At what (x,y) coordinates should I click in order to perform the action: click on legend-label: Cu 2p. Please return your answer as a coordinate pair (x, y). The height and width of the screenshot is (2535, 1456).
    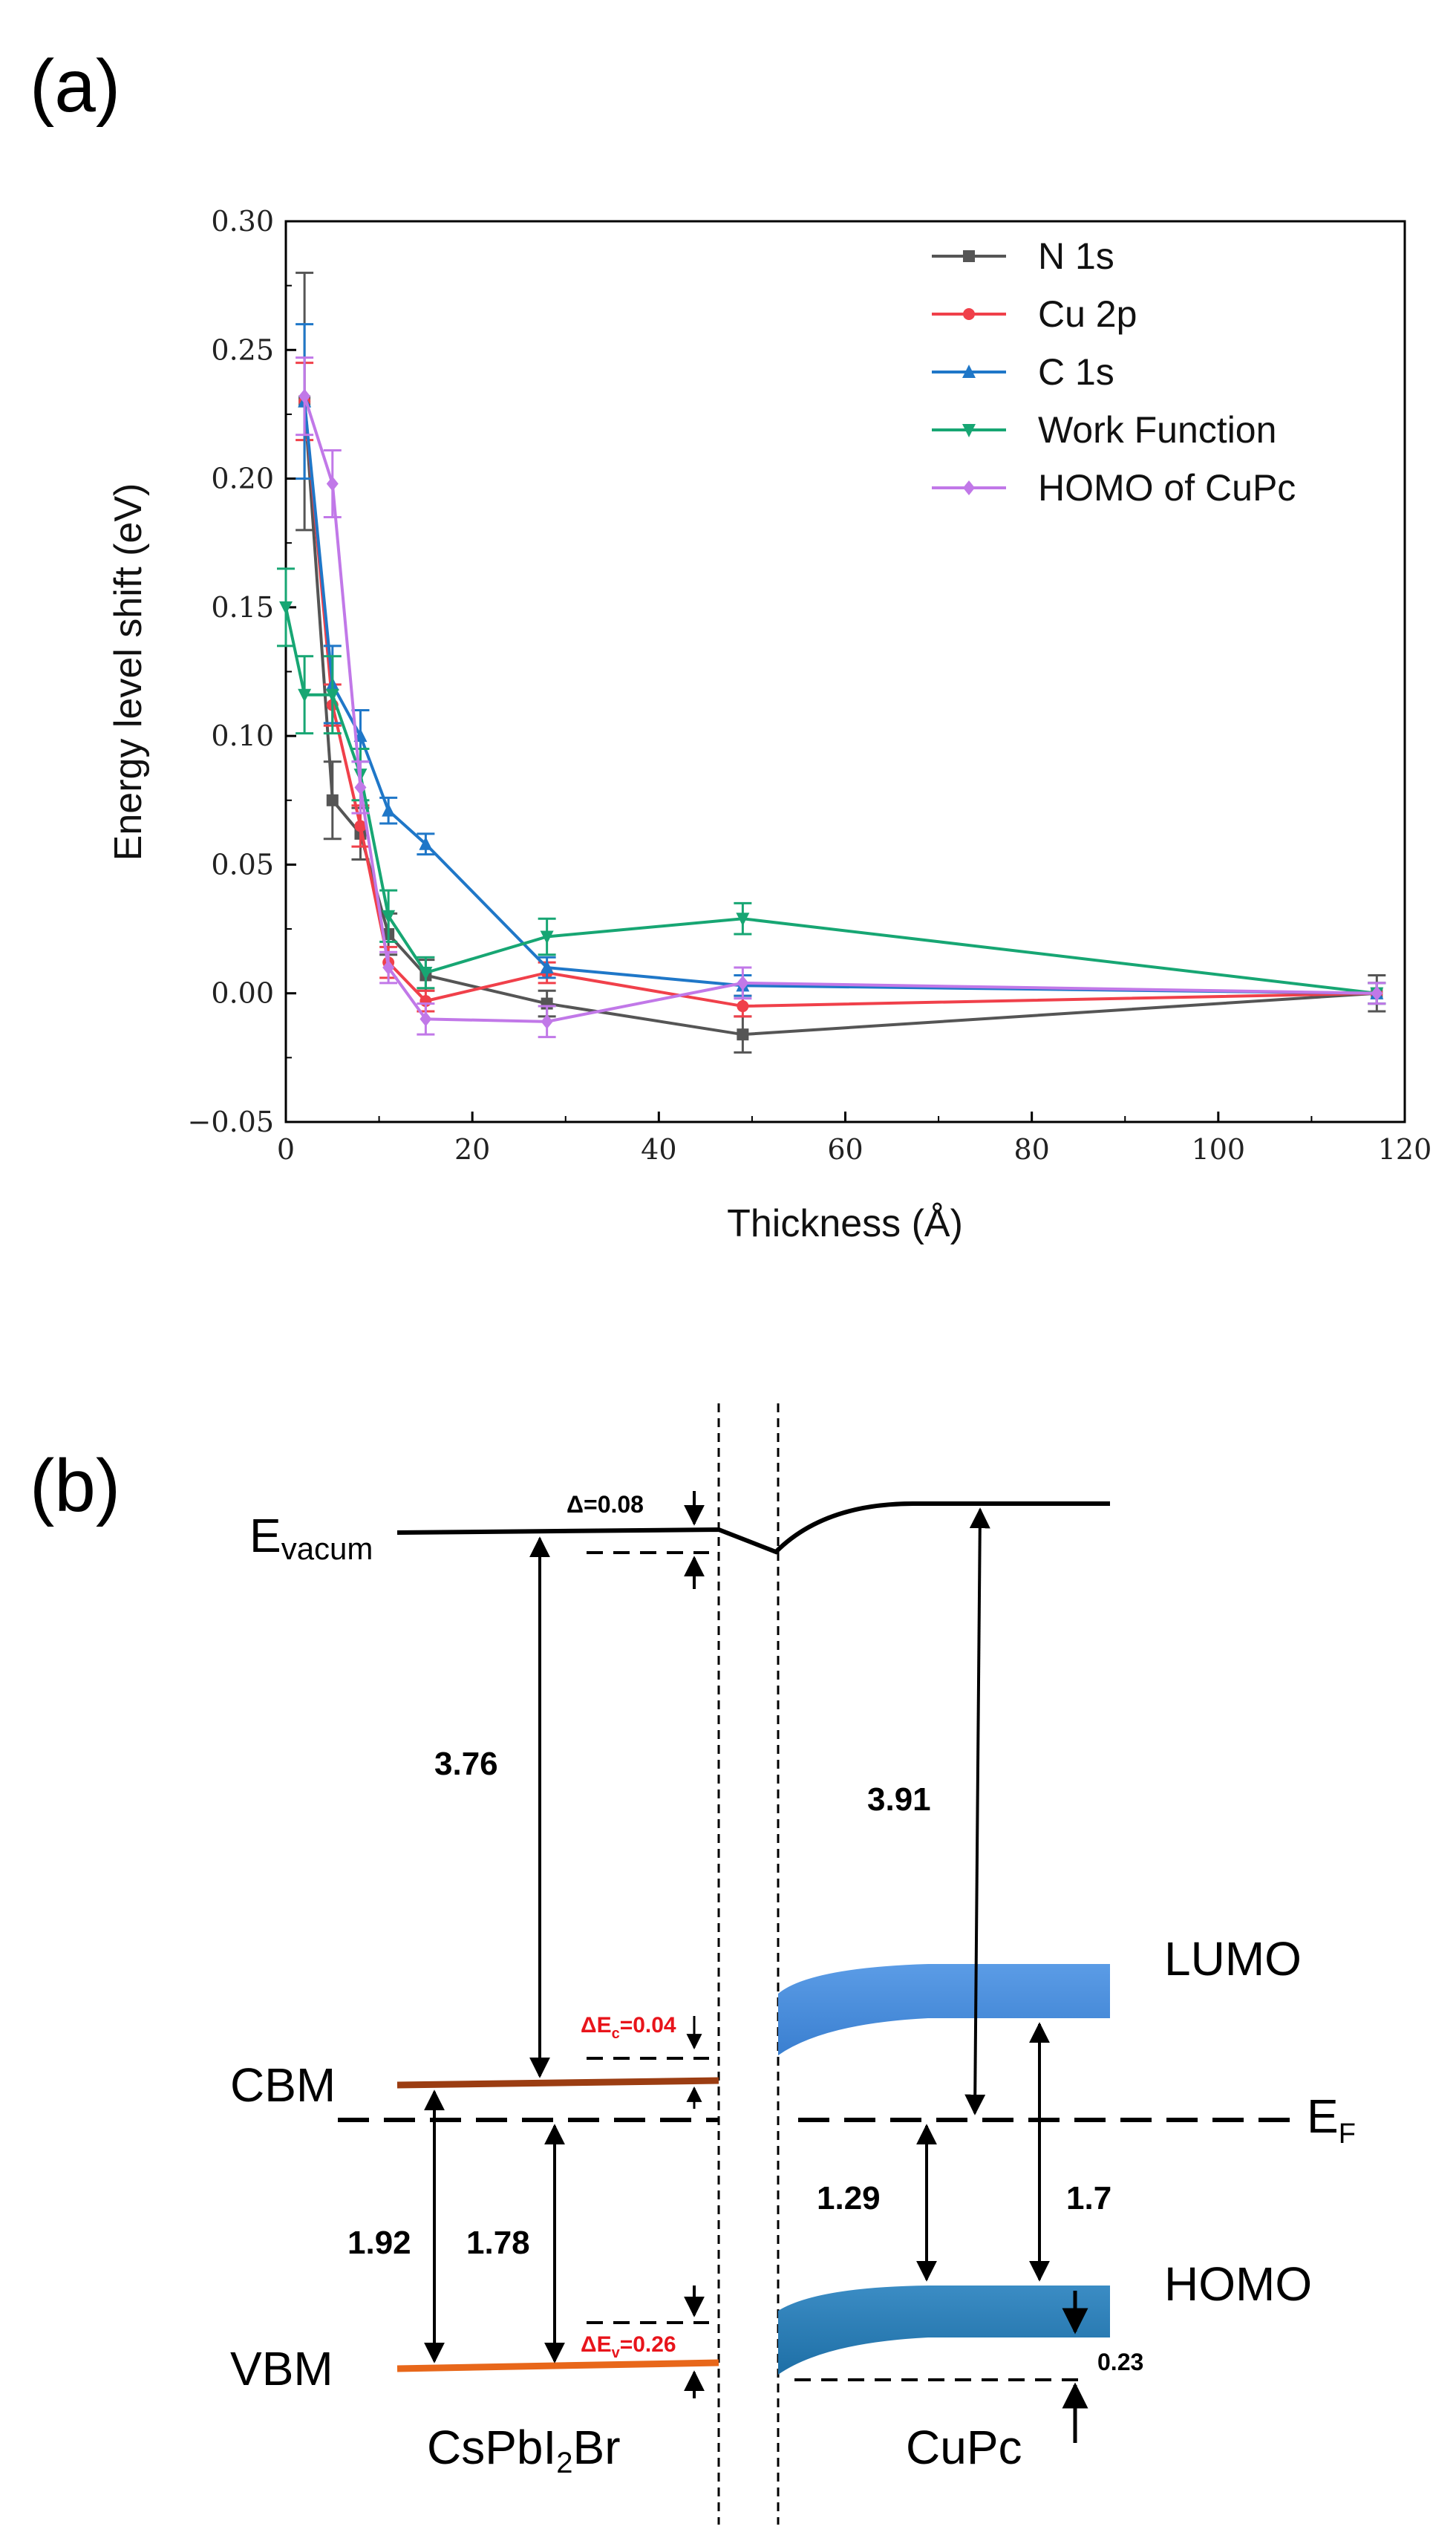
    Looking at the image, I should click on (1088, 314).